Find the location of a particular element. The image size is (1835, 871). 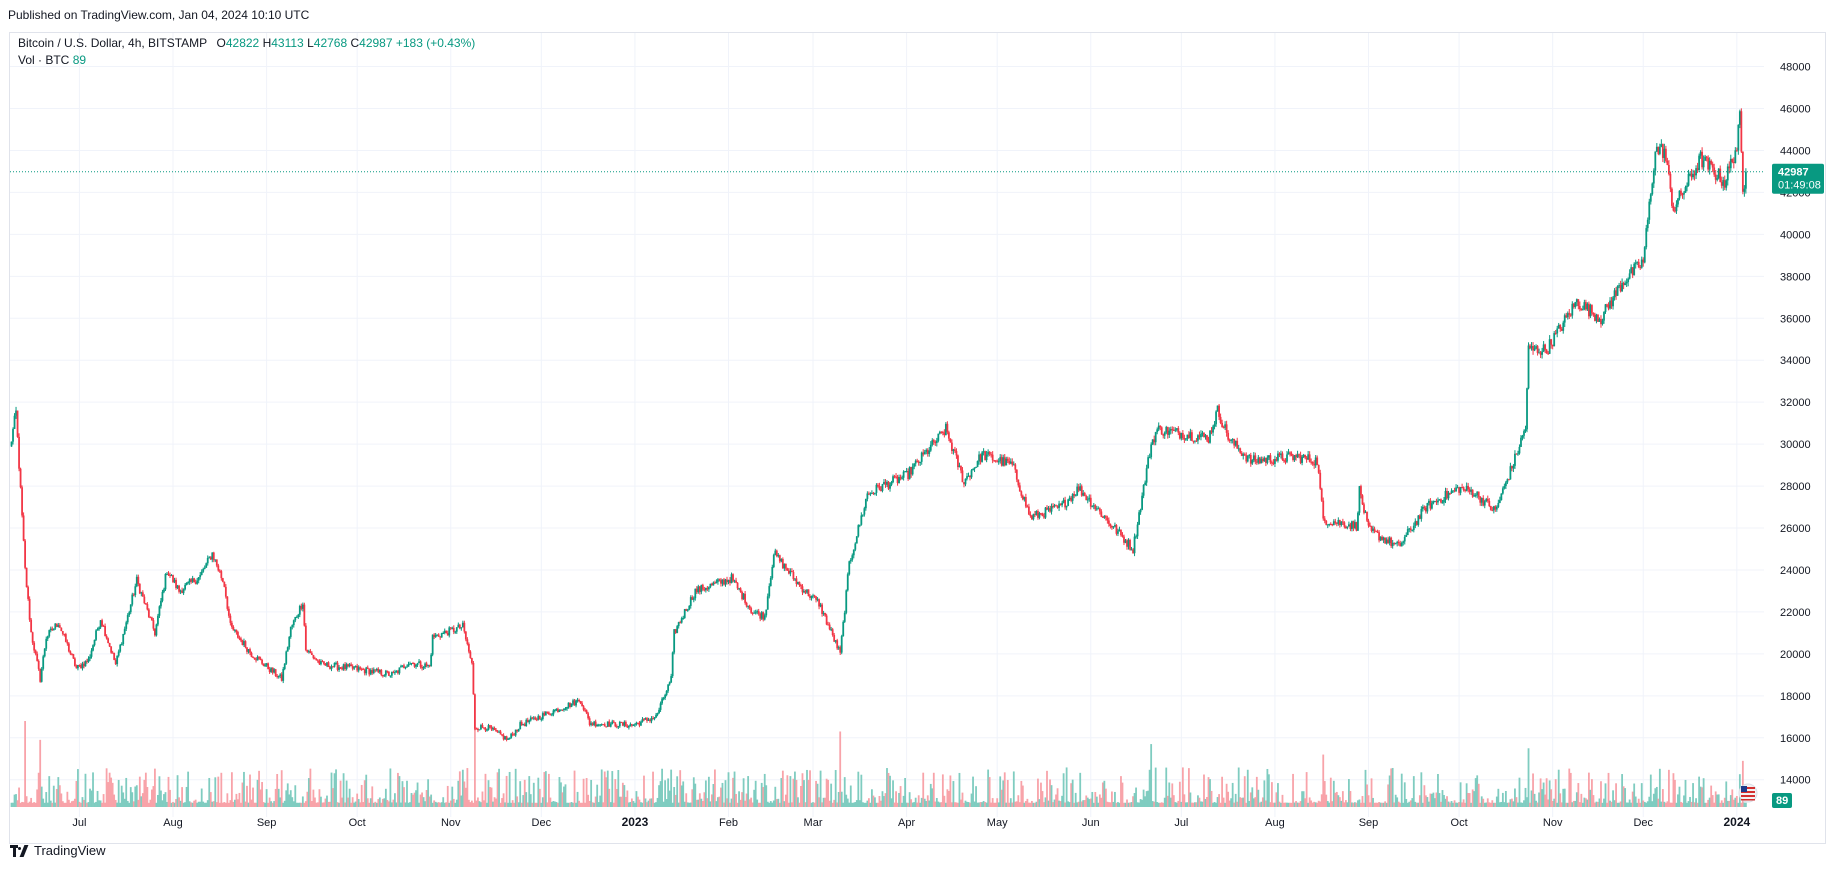

x-tick-label: Oct is located at coordinates (1459, 823).